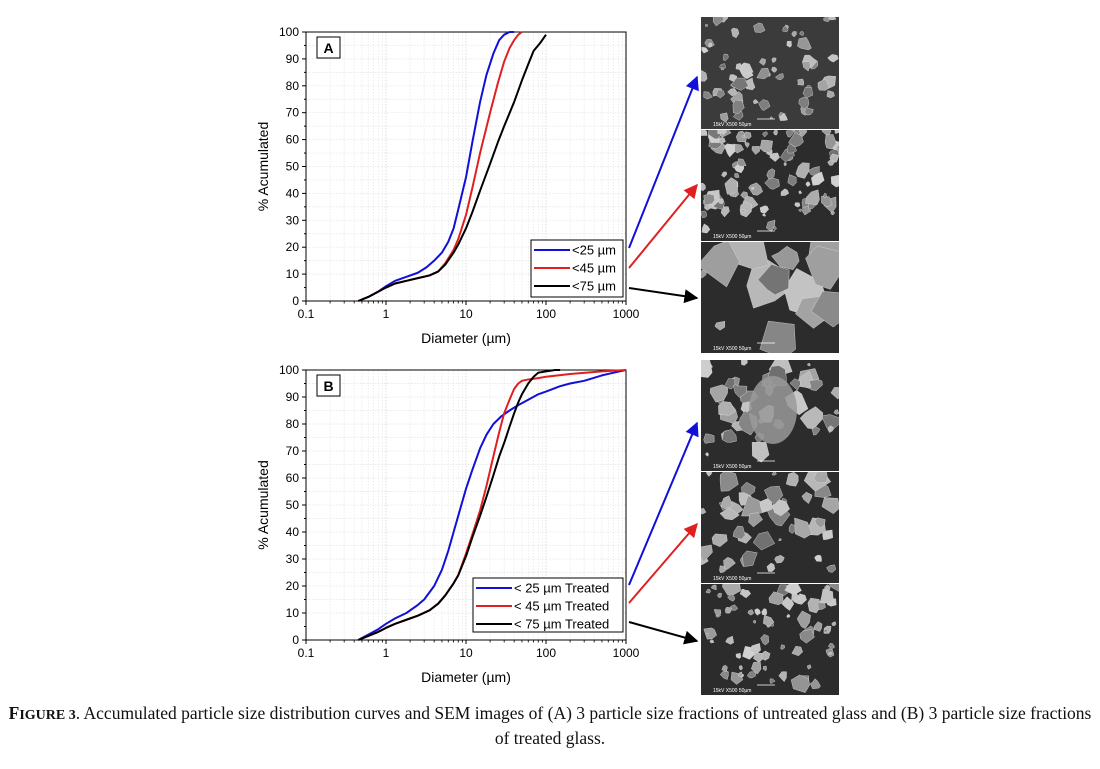 The image size is (1100, 769). What do you see at coordinates (770, 73) in the screenshot?
I see `sem-image-a-25: 15kV X500 50µm` at bounding box center [770, 73].